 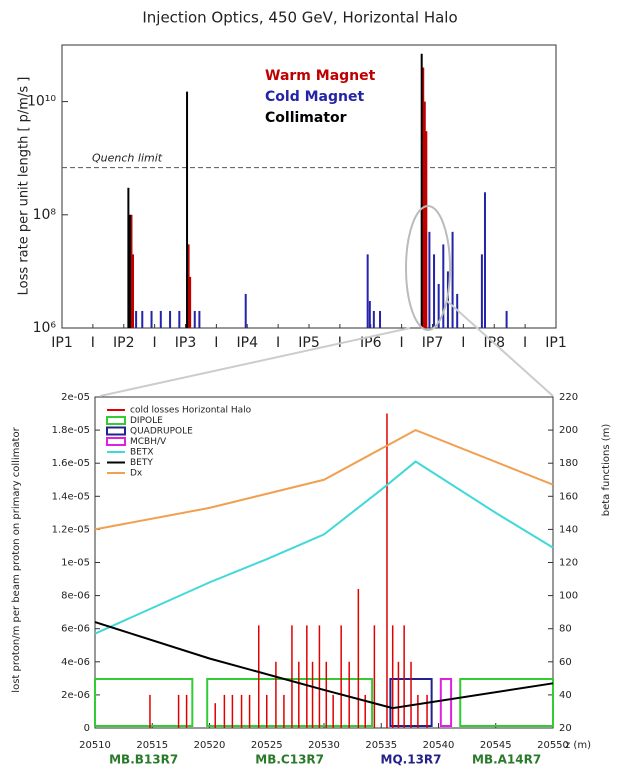 I want to click on x-tick-label: IP5, so click(x=308, y=343).